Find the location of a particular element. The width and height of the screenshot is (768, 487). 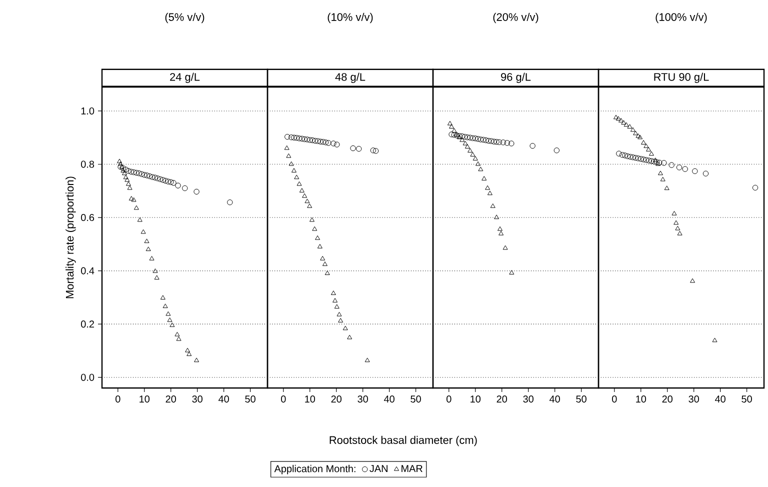

x-tick-label: 40 is located at coordinates (555, 399).